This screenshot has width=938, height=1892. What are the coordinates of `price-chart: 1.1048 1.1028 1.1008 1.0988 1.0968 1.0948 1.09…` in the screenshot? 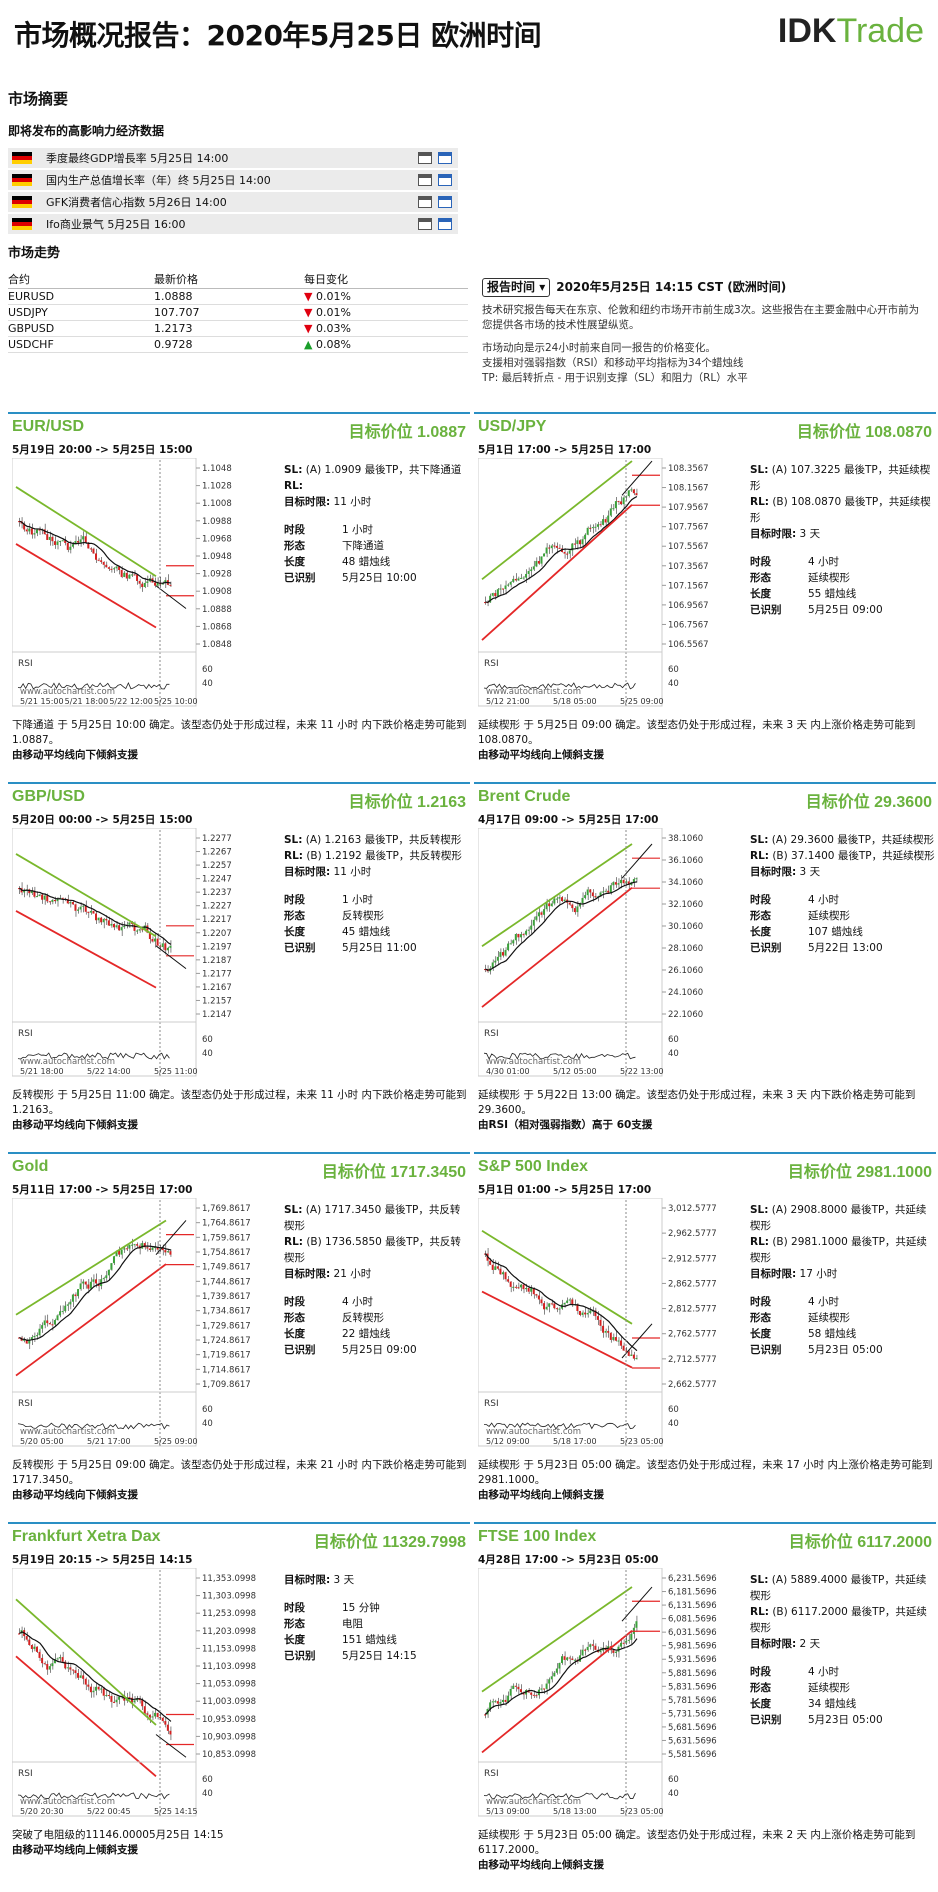 It's located at (146, 585).